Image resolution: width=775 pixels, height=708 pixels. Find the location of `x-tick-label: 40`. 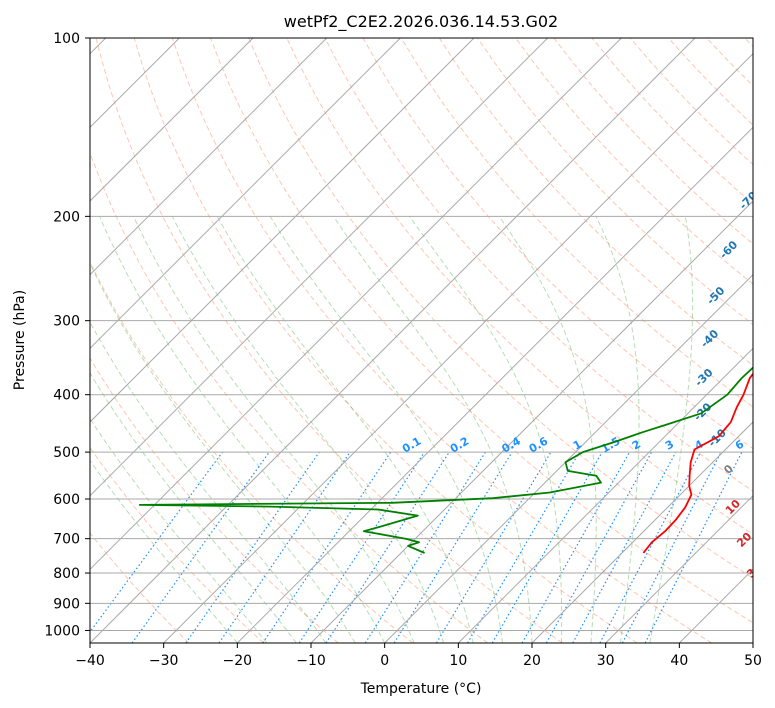

x-tick-label: 40 is located at coordinates (679, 661).